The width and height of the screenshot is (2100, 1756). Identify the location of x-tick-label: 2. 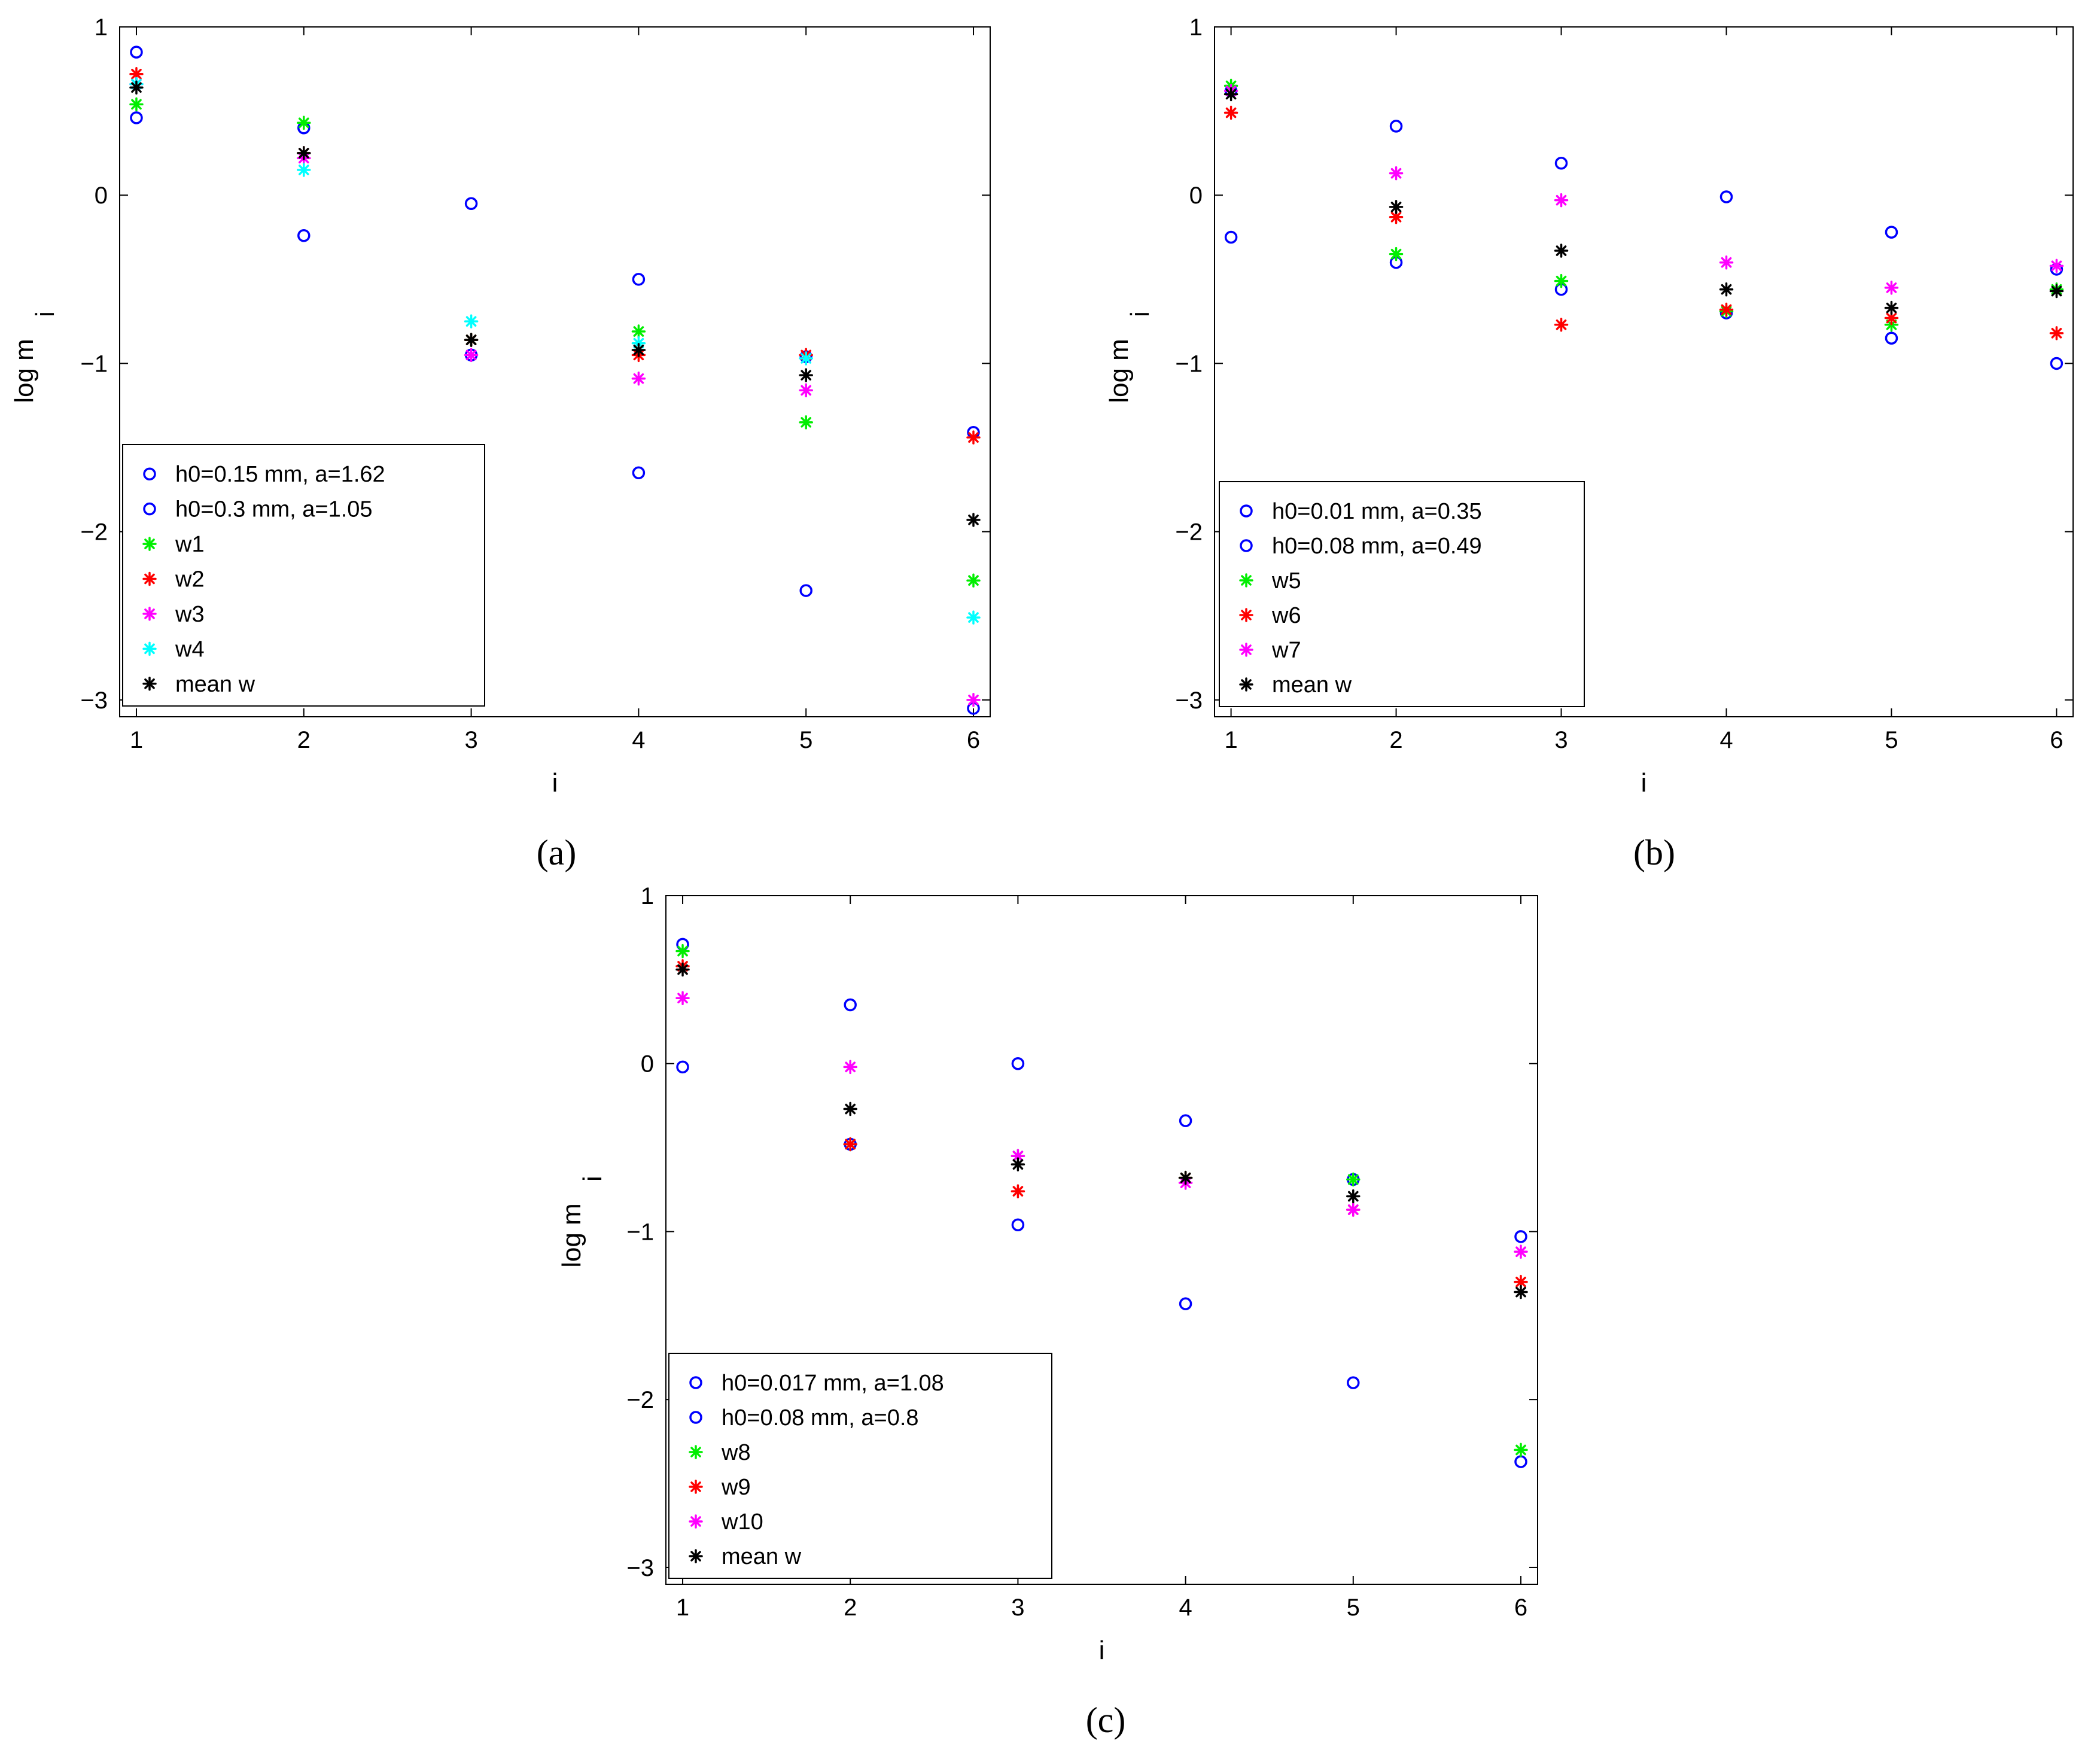
(304, 740).